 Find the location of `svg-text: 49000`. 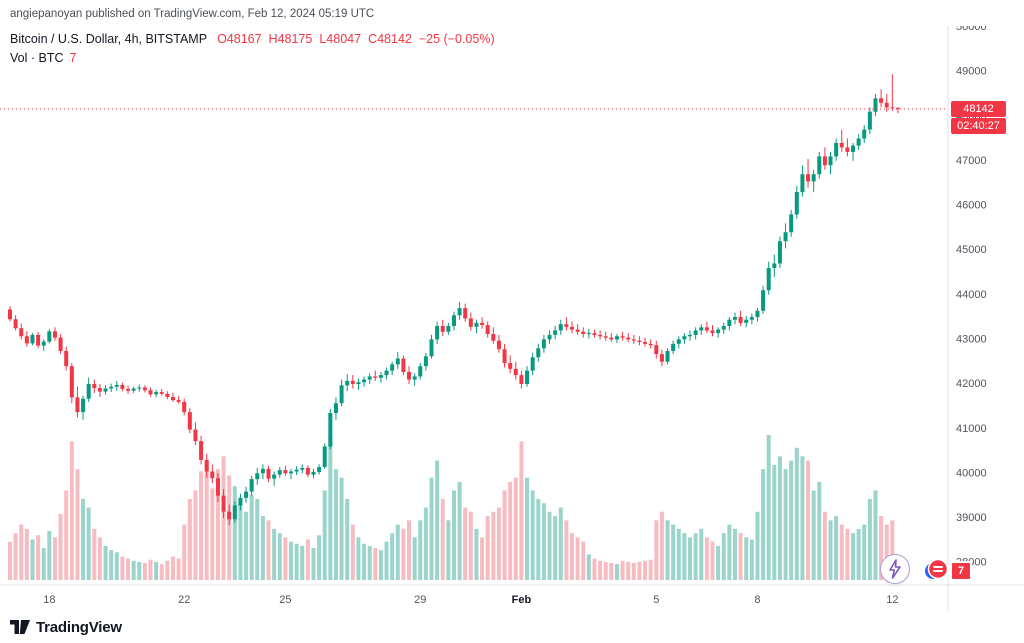

svg-text: 49000 is located at coordinates (971, 72).